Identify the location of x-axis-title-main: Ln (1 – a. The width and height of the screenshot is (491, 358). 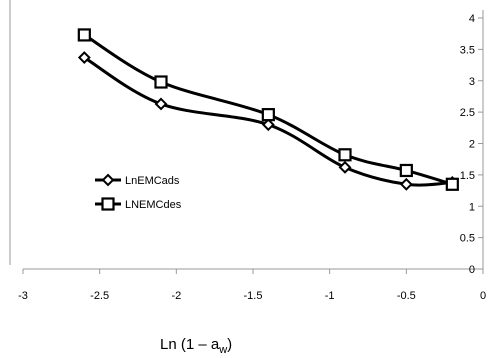
(190, 344).